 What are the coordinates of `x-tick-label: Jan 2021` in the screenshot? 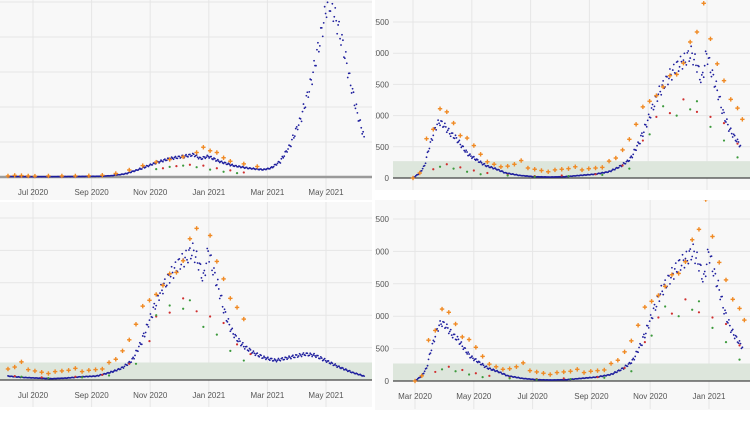 It's located at (208, 192).